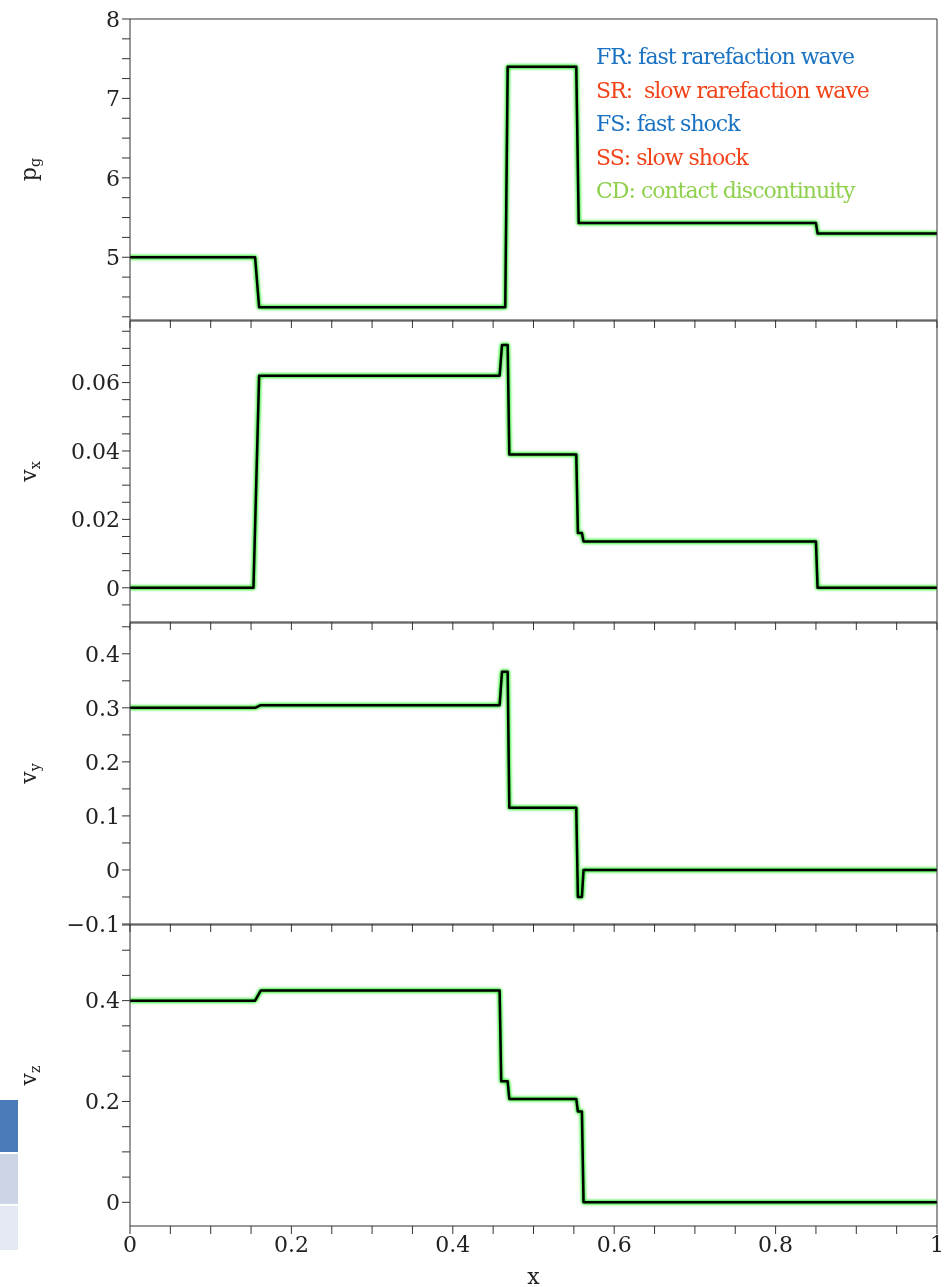  Describe the element at coordinates (614, 1244) in the screenshot. I see `x-tick-label: 0.6` at that location.